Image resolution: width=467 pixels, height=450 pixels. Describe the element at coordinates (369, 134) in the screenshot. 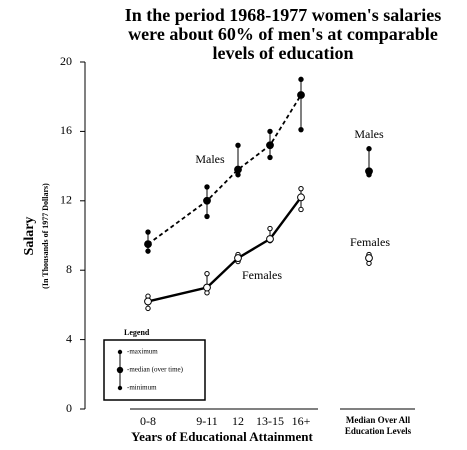

I see `summary-series-label: Males` at that location.